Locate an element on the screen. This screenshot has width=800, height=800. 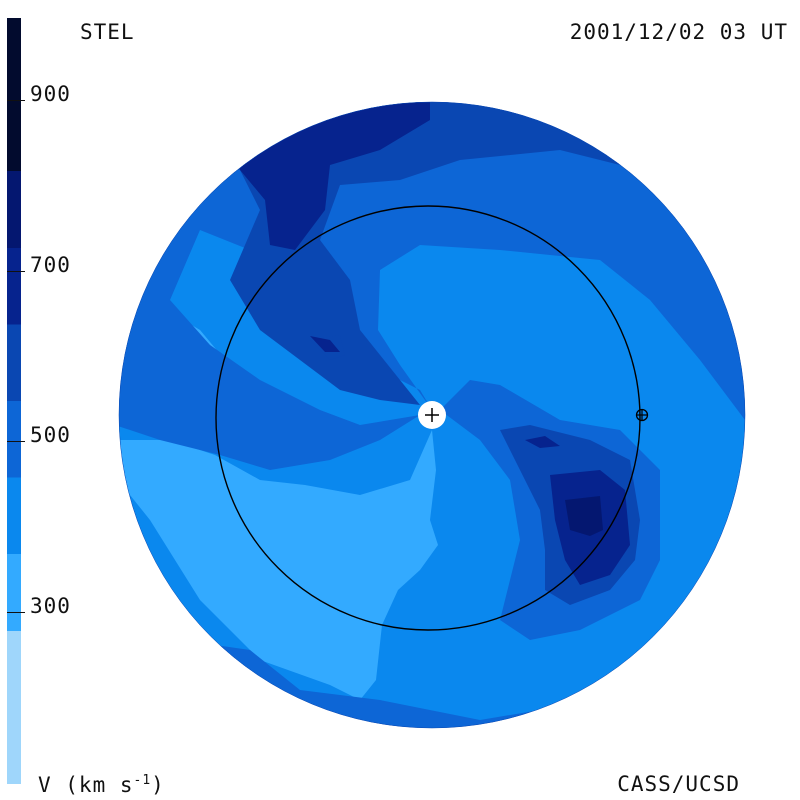
colorbar-tick-label: 300 is located at coordinates (50, 606).